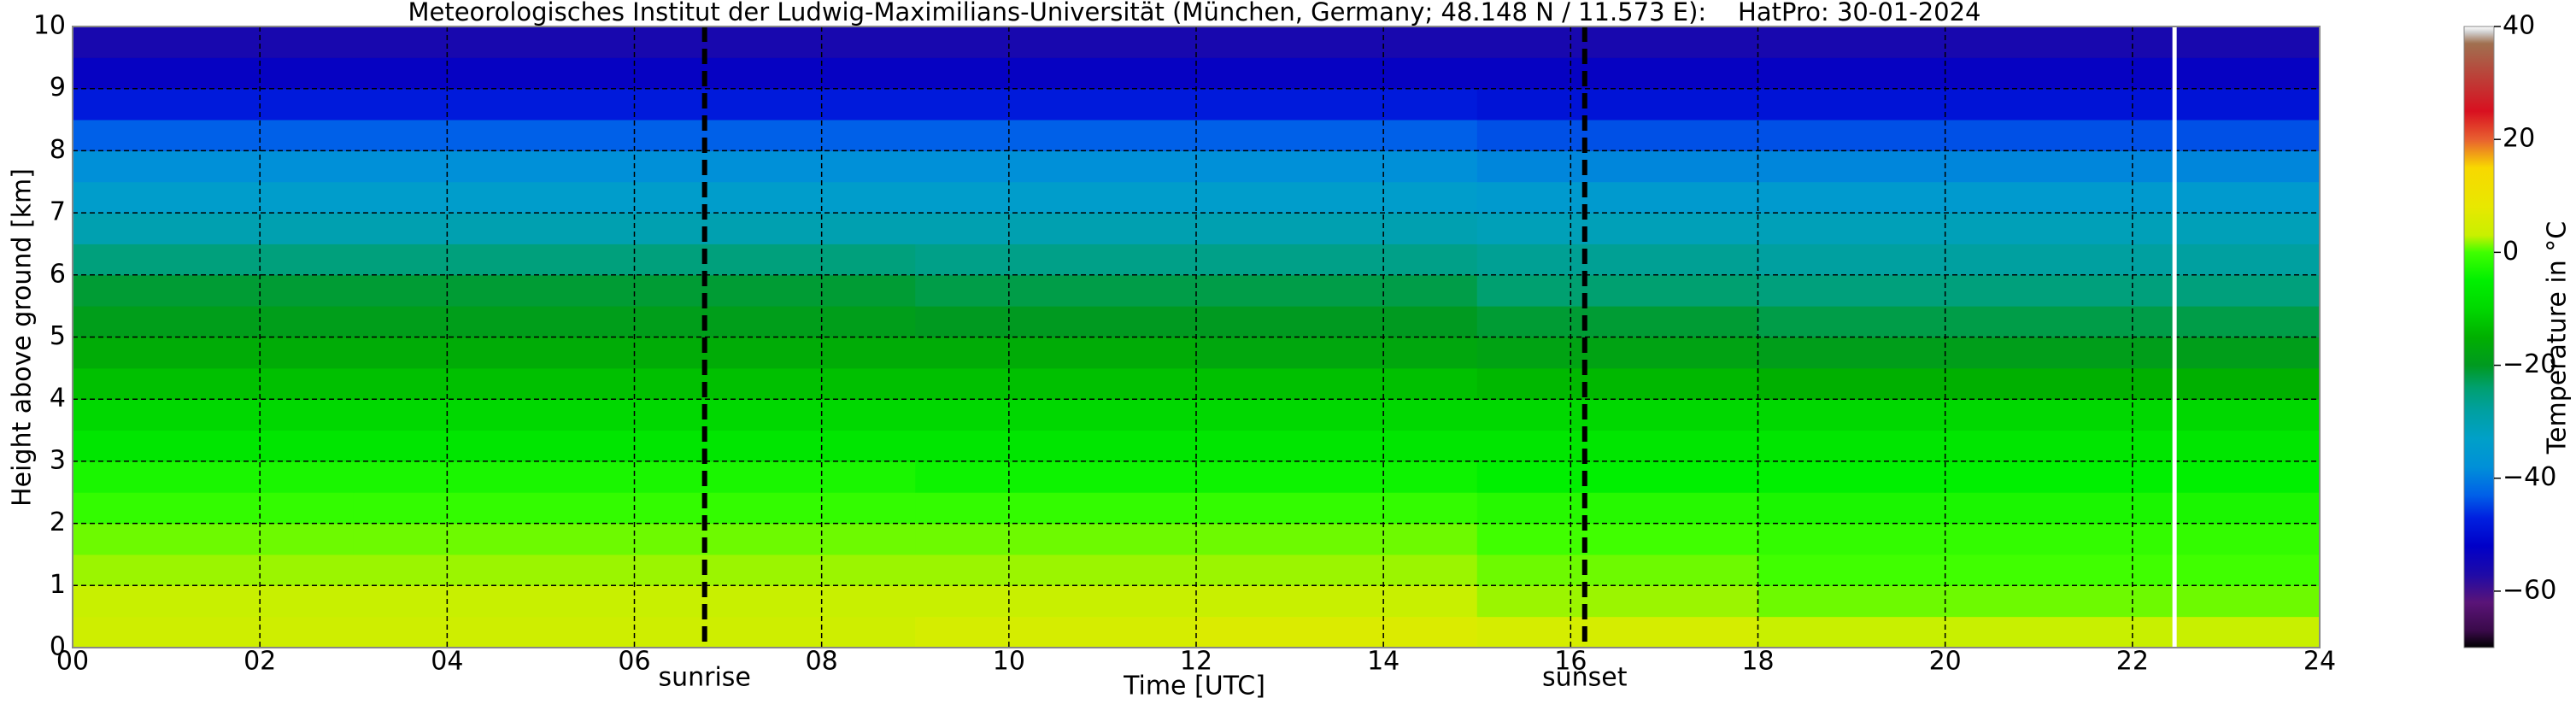 Image resolution: width=2576 pixels, height=704 pixels. Describe the element at coordinates (704, 678) in the screenshot. I see `sun-marker-label: sunrise` at that location.